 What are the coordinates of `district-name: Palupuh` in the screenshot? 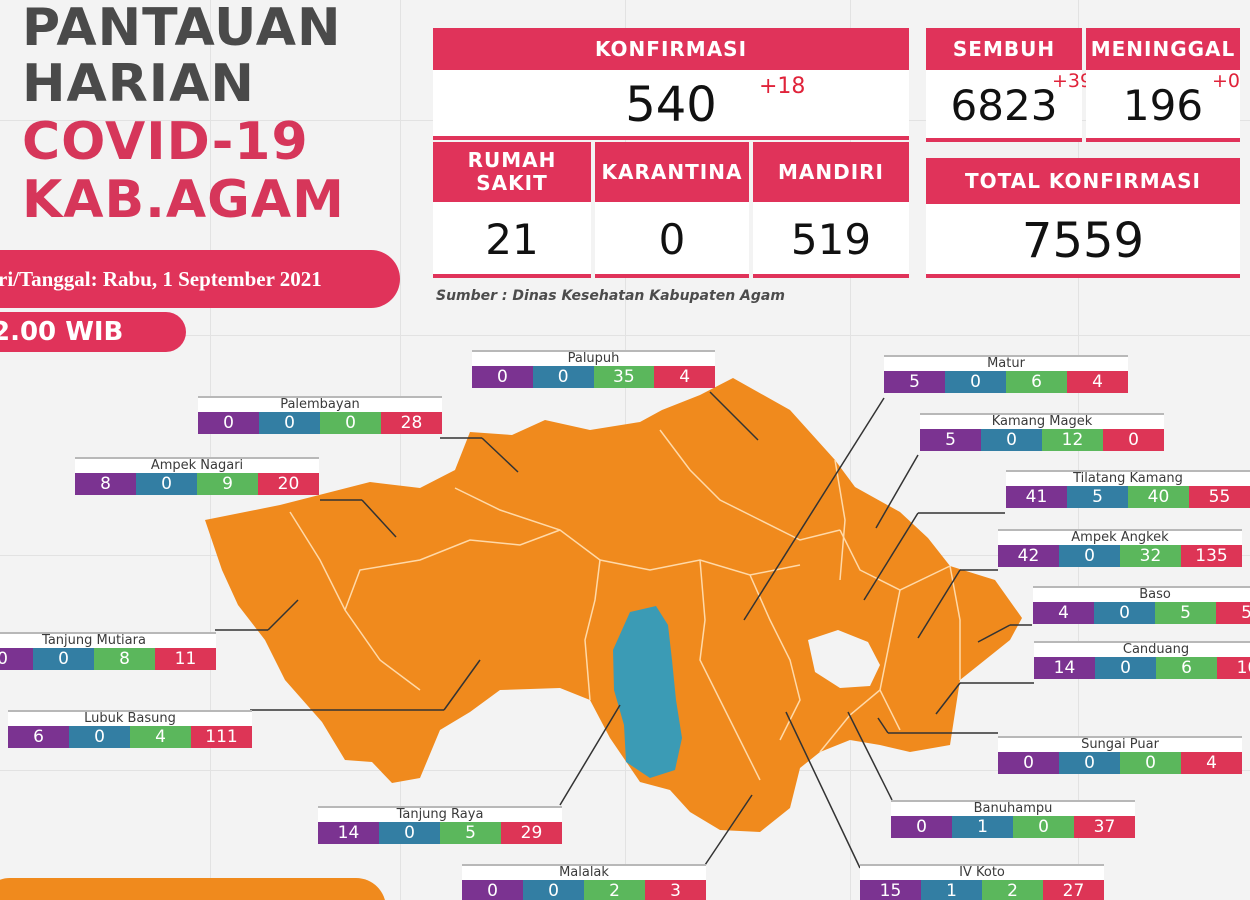 It's located at (593, 358).